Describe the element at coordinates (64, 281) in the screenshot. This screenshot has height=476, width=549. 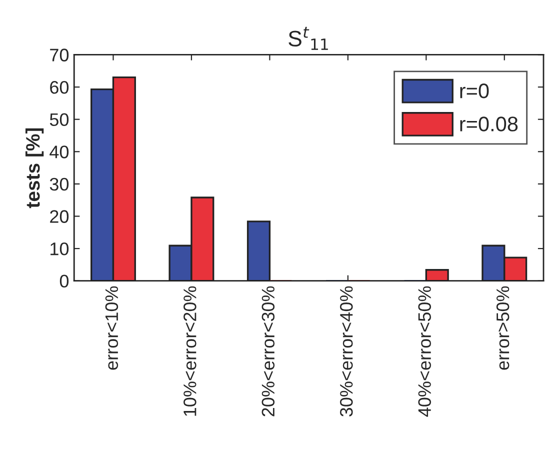
I see `y-tick-label: 0` at that location.